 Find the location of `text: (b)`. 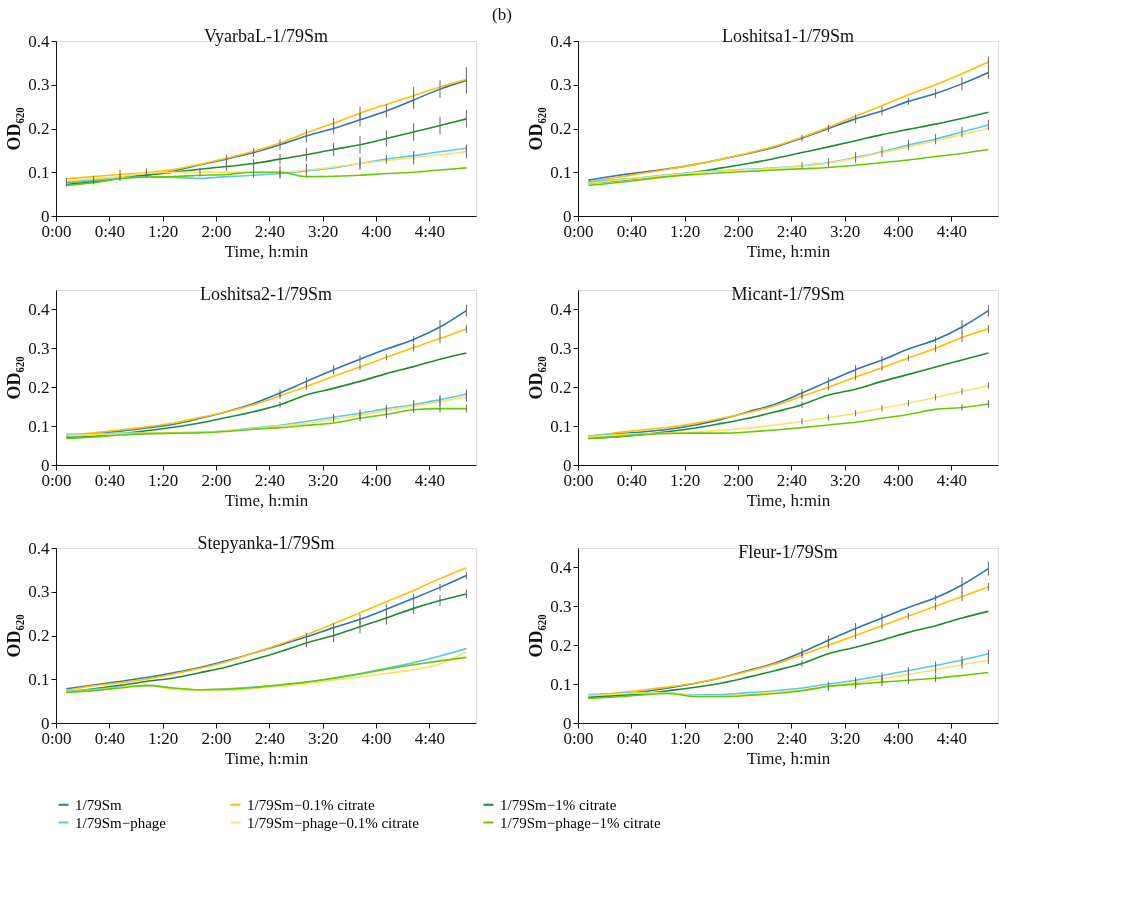

text: (b) is located at coordinates (501, 14).